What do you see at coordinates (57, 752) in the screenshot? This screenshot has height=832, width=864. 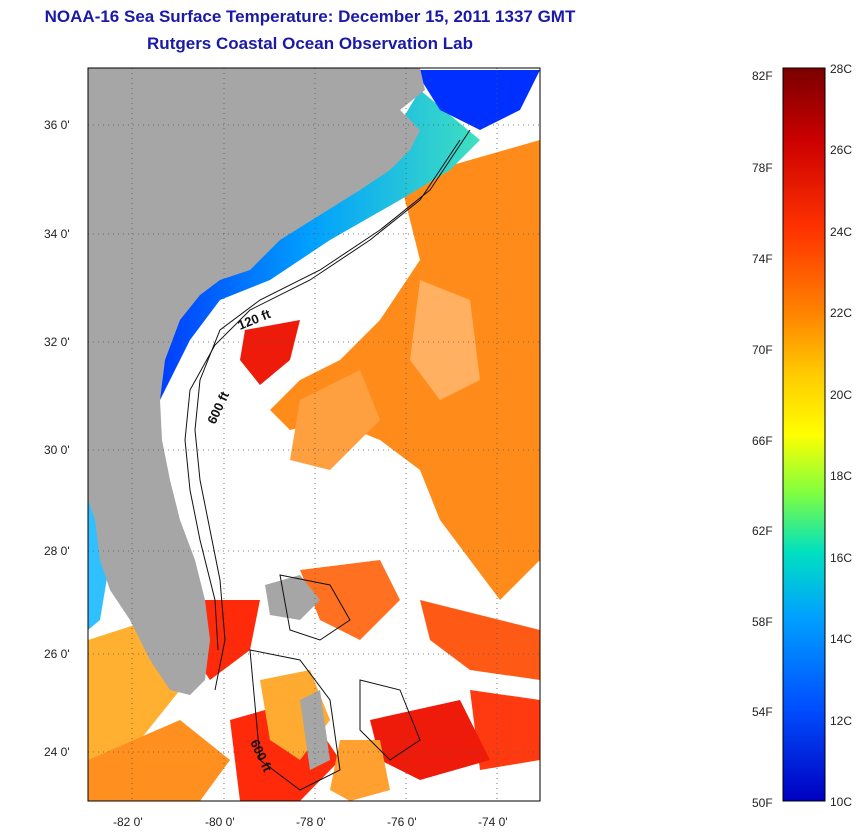 I see `lat-tick: 24 0'` at bounding box center [57, 752].